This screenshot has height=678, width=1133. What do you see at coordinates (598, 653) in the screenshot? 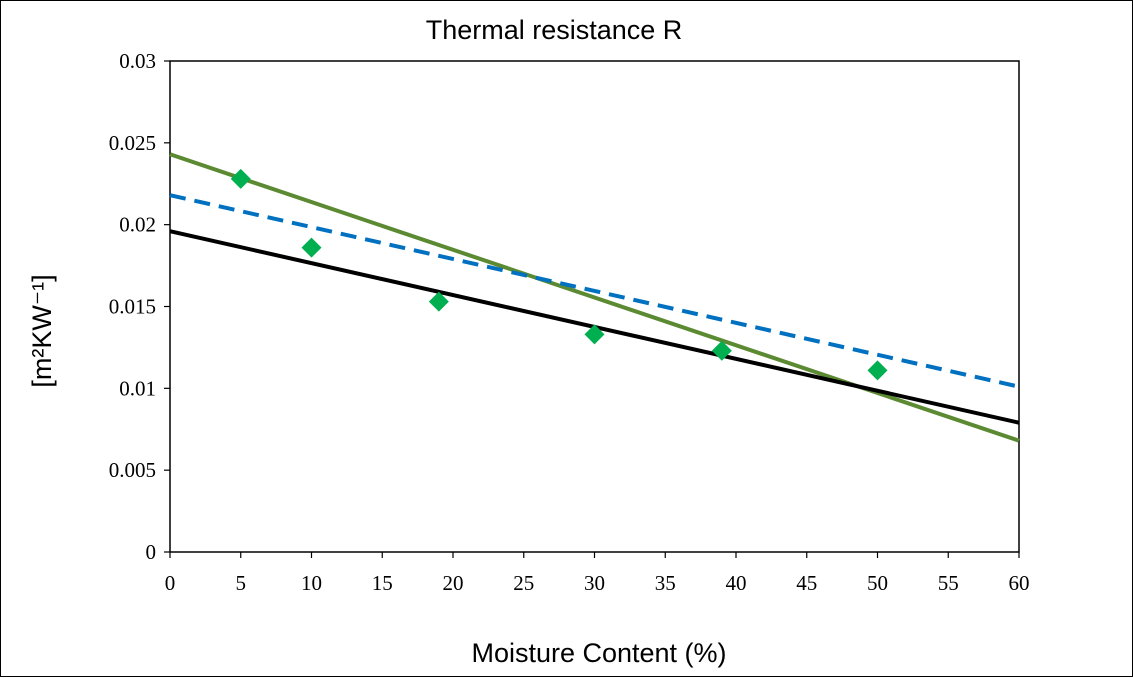
I see `x-axis-label: Moisture Content (%)` at bounding box center [598, 653].